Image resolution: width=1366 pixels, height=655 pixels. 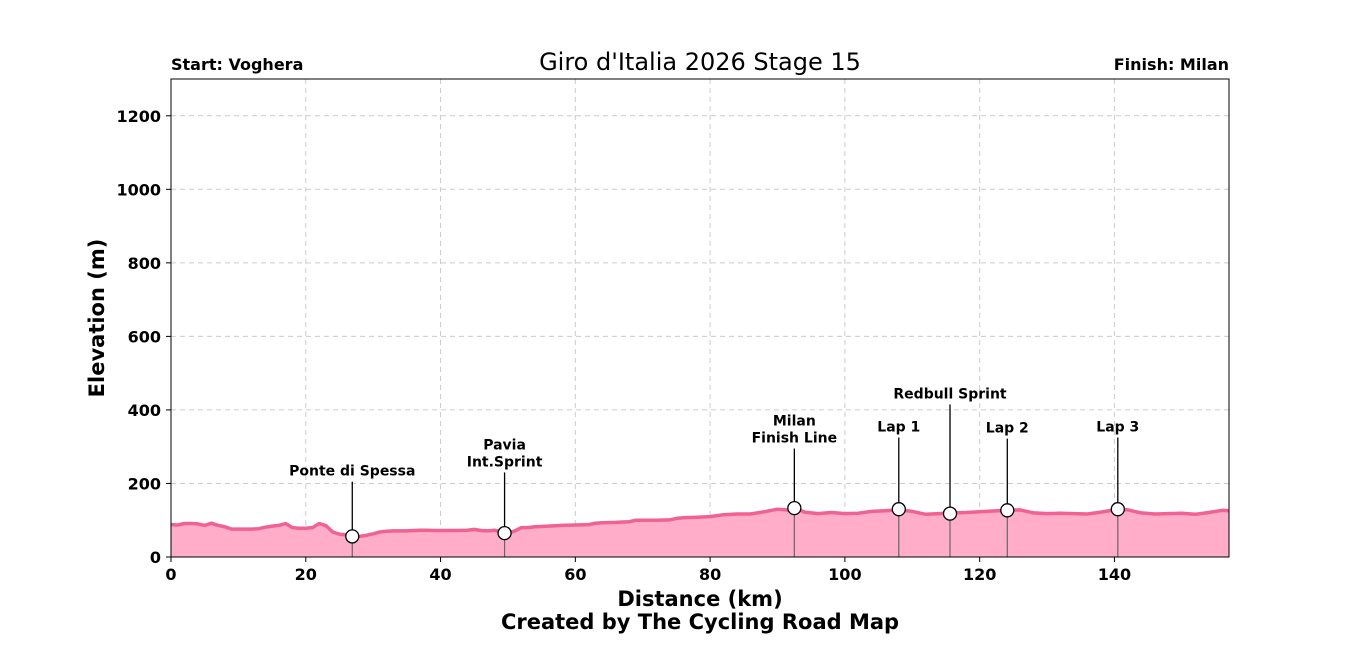 I want to click on x-tick-label: 120, so click(x=979, y=574).